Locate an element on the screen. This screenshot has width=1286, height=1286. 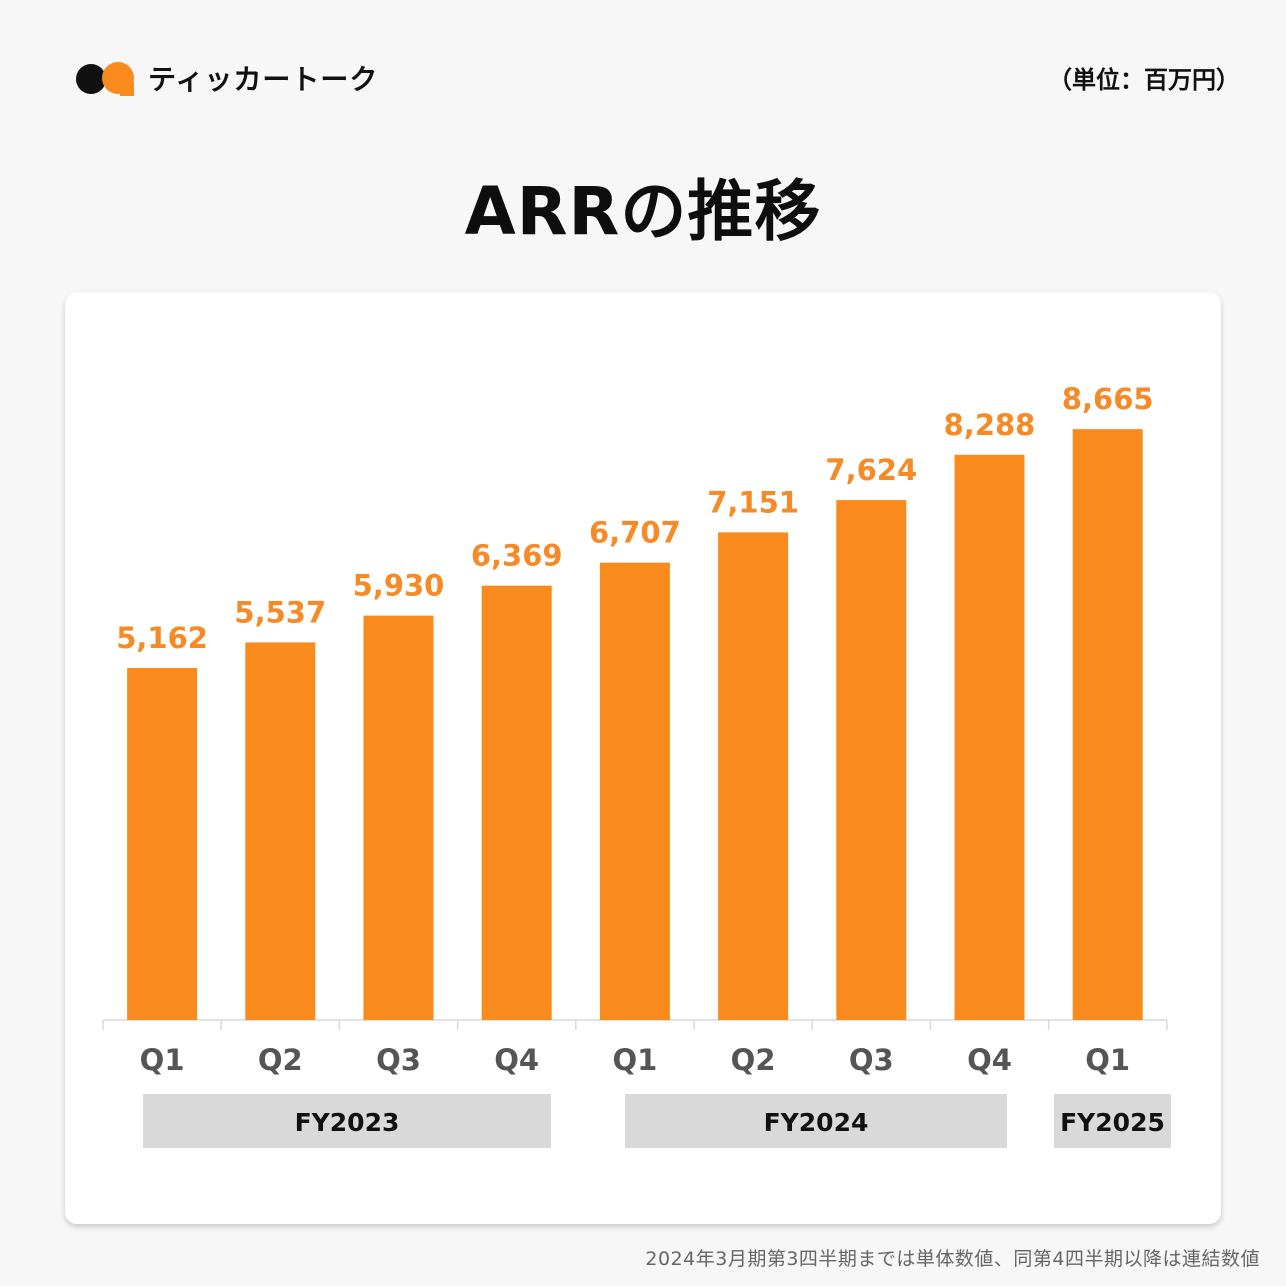
group-label-1: FY2024 is located at coordinates (816, 1122).